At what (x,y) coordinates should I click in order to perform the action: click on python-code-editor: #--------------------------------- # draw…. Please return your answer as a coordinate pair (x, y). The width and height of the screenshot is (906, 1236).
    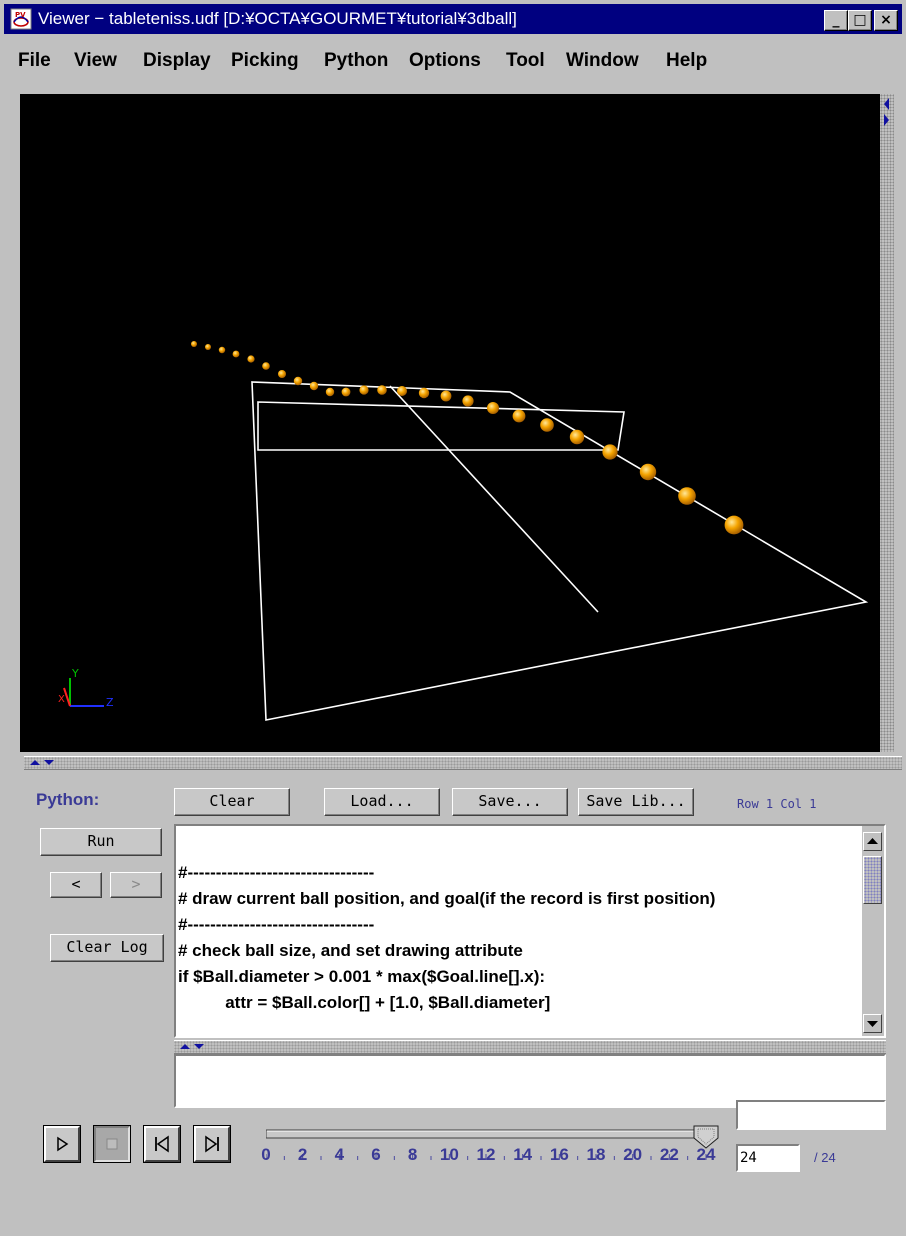
    Looking at the image, I should click on (530, 931).